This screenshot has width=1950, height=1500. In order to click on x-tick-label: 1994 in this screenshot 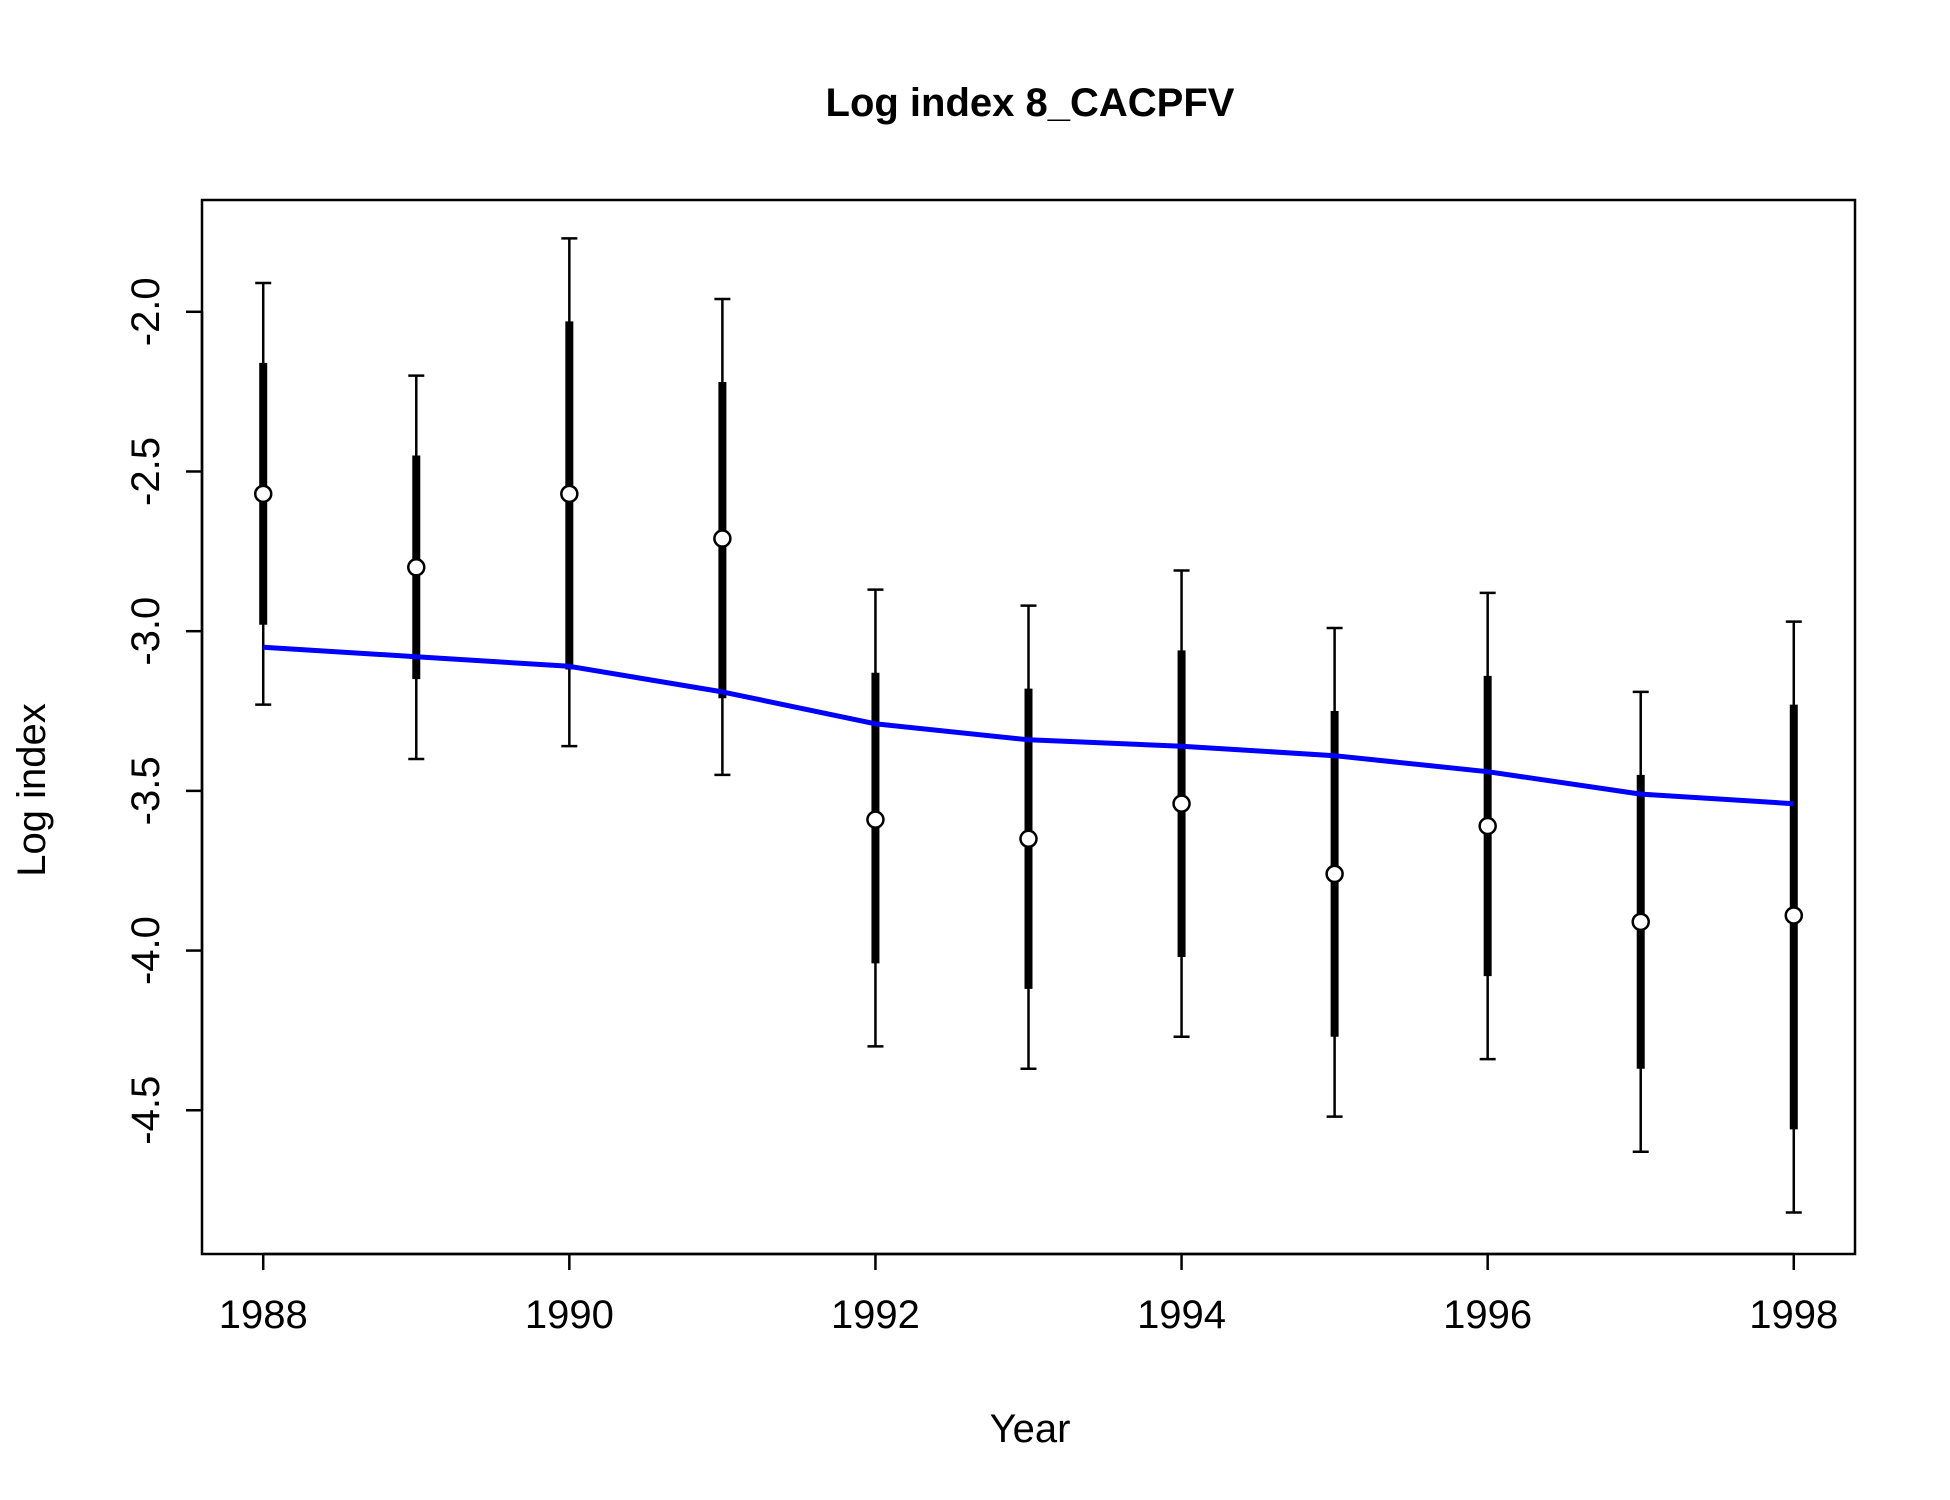, I will do `click(1181, 1315)`.